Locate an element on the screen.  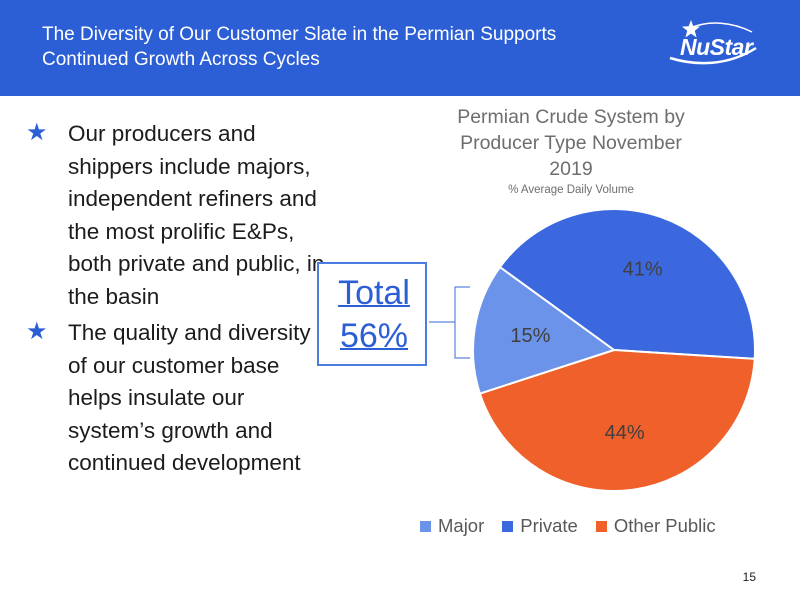
pie-slice-other-public is located at coordinates (617, 420).